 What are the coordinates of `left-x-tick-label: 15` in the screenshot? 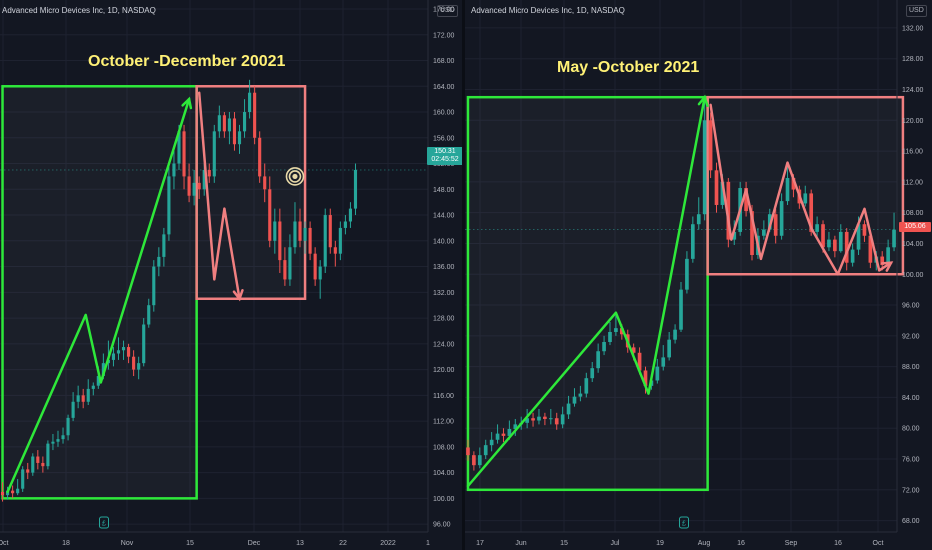 It's located at (190, 543).